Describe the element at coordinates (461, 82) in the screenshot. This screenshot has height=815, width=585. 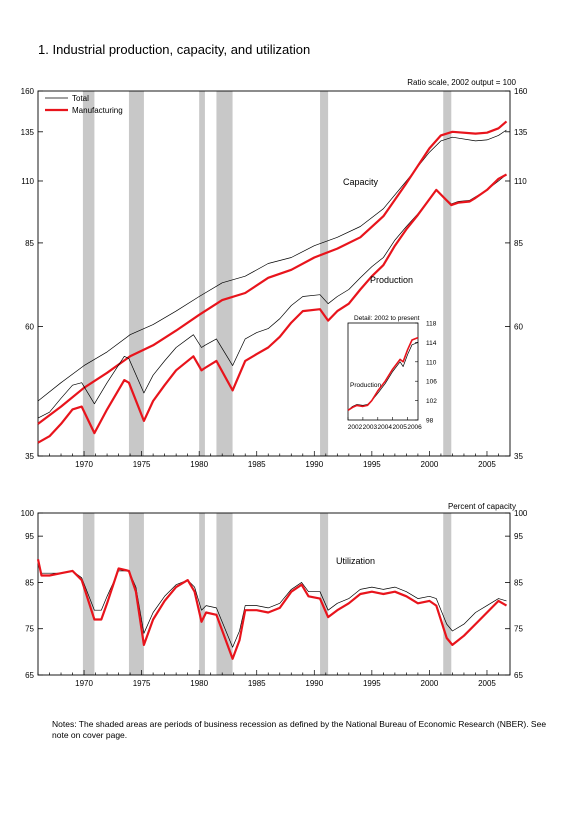
I see `top-unit-note: Ratio scale, 2002 output = 100` at that location.